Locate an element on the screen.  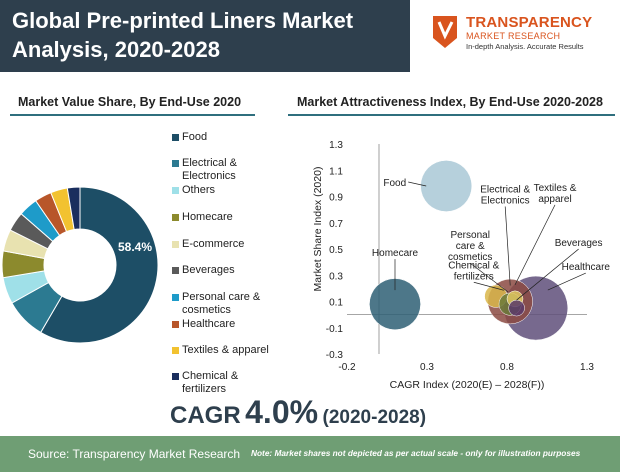
x-tick-label: 0.3 is located at coordinates (427, 367).